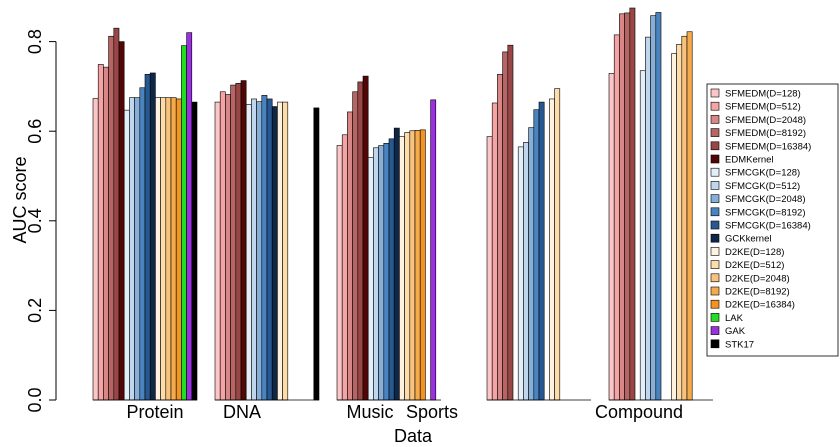  Describe the element at coordinates (762, 186) in the screenshot. I see `legend-label: SFMCGK(D=512)` at that location.